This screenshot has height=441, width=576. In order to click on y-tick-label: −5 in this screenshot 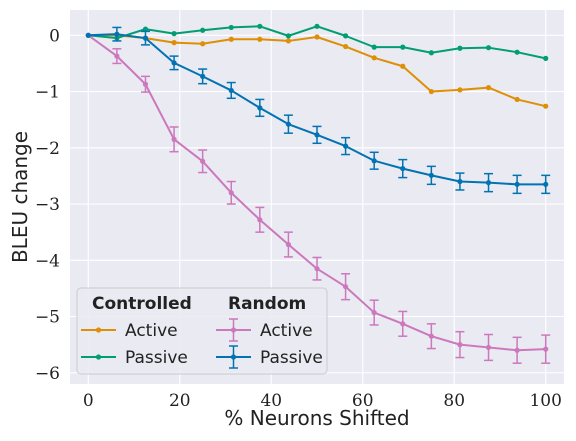, I will do `click(47, 318)`.